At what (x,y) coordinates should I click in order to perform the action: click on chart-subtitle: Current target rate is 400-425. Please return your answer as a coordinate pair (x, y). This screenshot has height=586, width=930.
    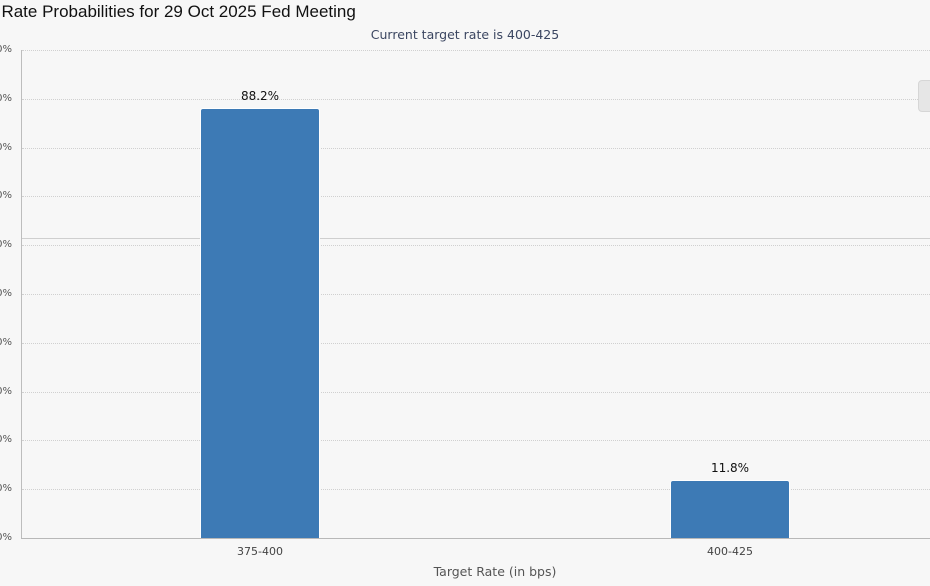
    Looking at the image, I should click on (465, 34).